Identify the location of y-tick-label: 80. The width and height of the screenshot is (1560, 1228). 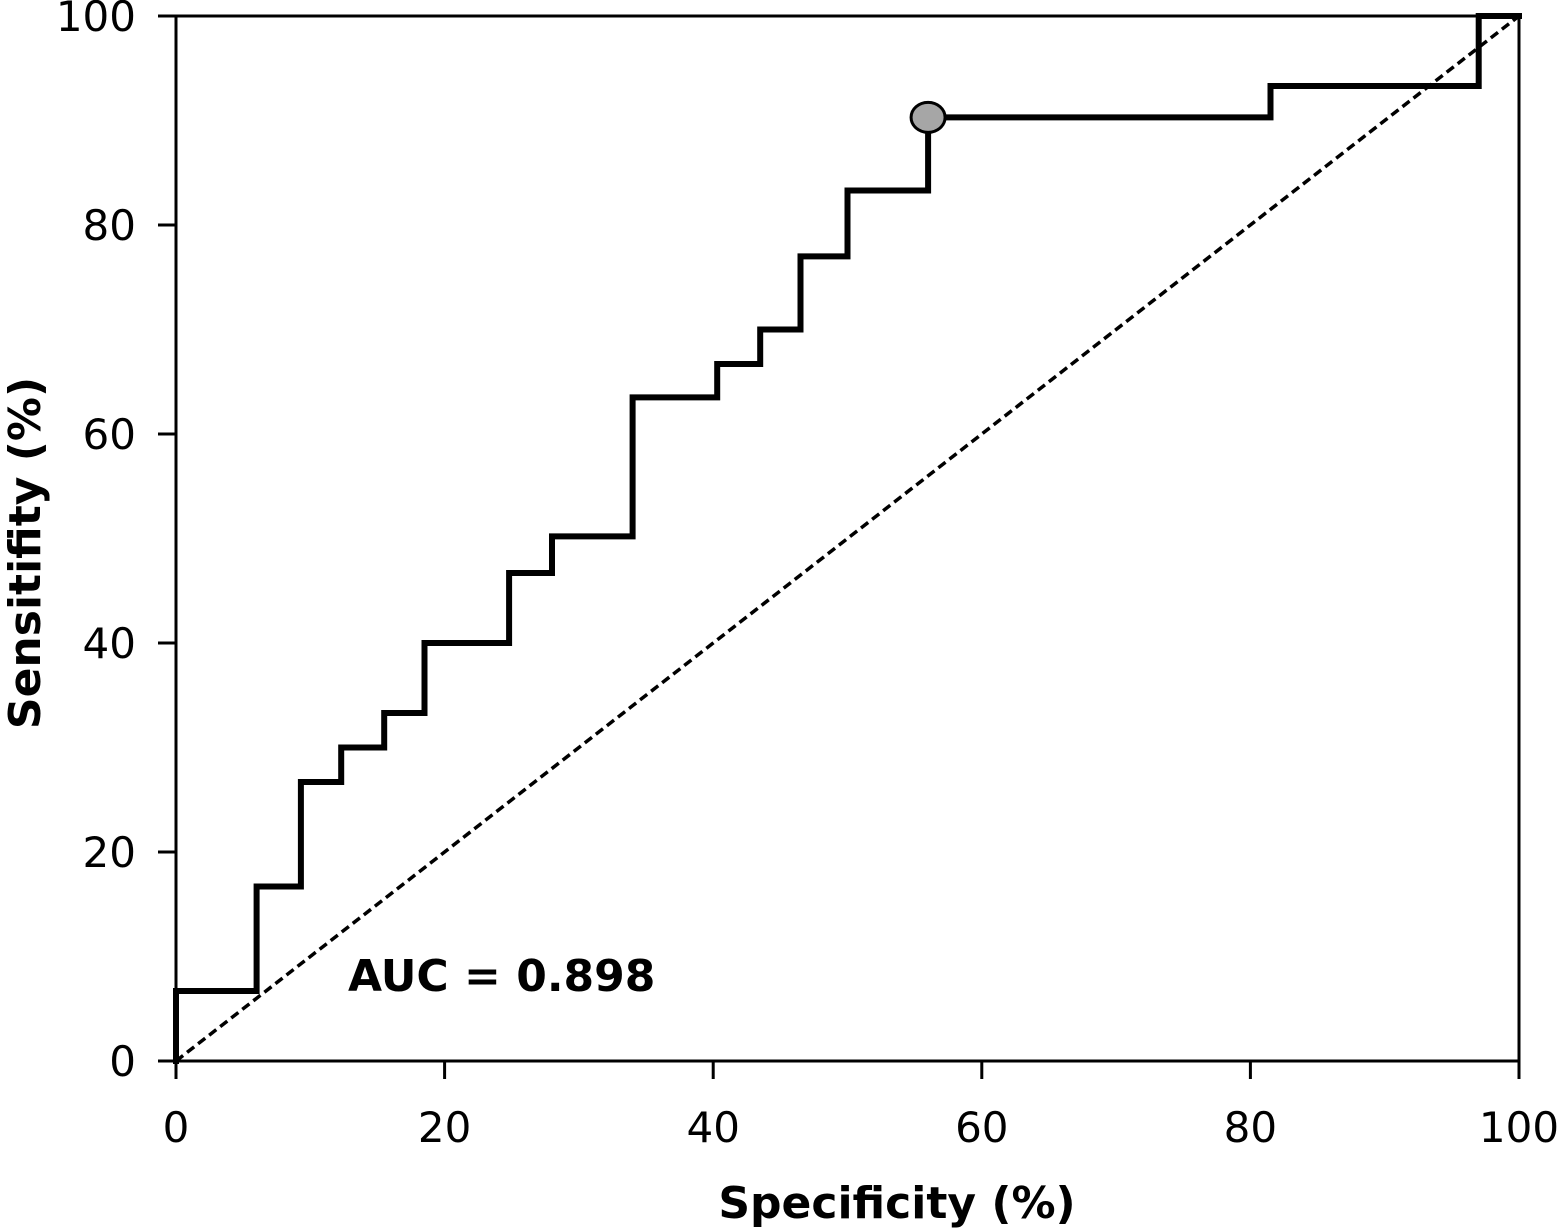
(109, 225).